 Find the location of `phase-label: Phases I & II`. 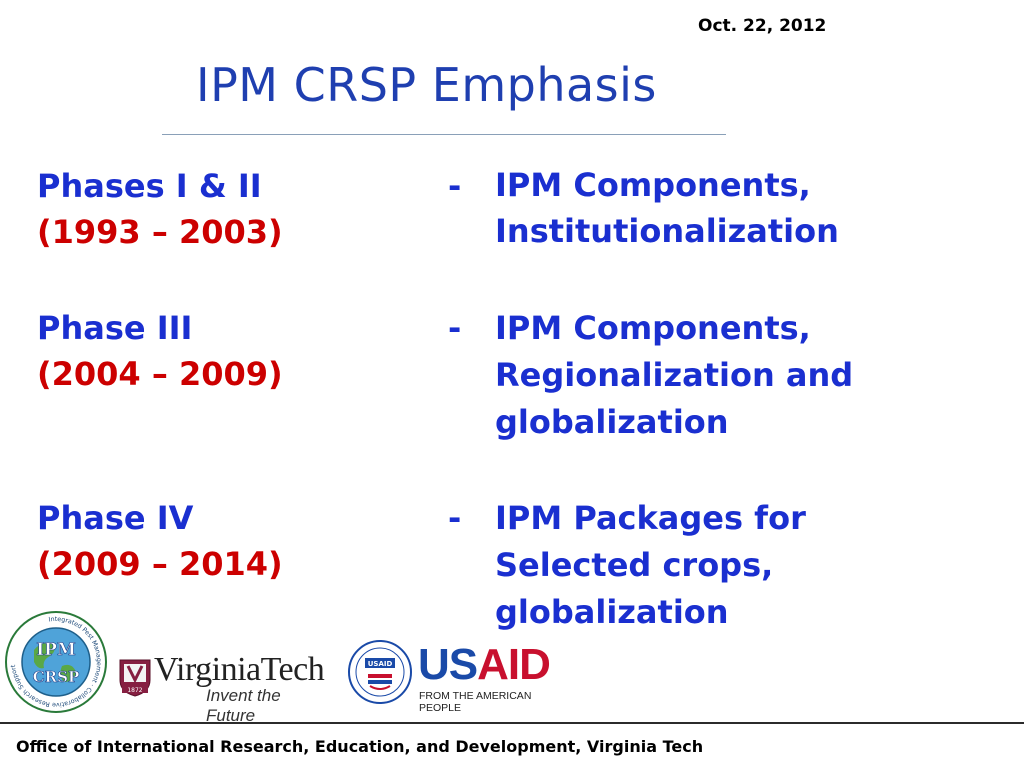

phase-label: Phases I & II is located at coordinates (149, 186).